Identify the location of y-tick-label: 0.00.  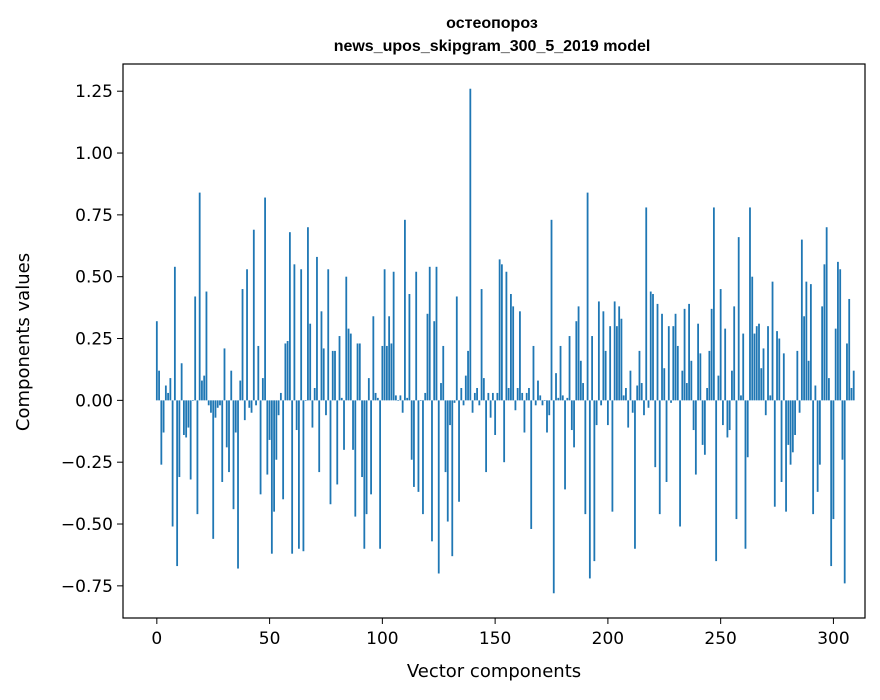
(94, 401).